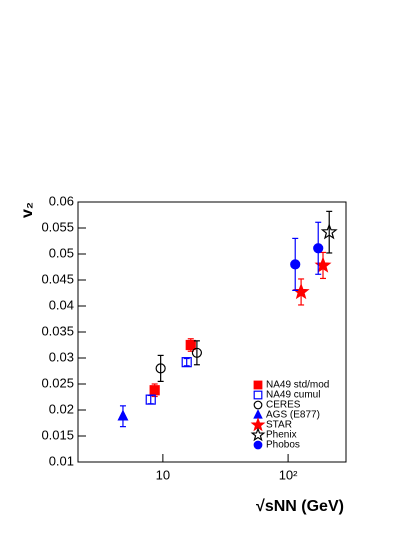 This screenshot has width=415, height=537. I want to click on y-tick-label: 0.055, so click(57, 226).